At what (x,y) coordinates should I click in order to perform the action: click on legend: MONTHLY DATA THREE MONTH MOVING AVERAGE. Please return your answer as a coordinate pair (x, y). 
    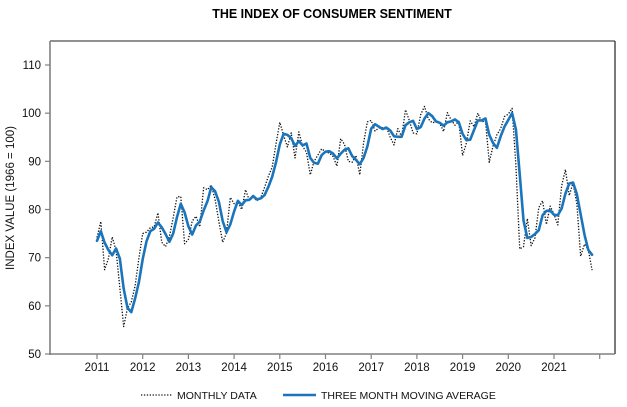
    Looking at the image, I should click on (318, 396).